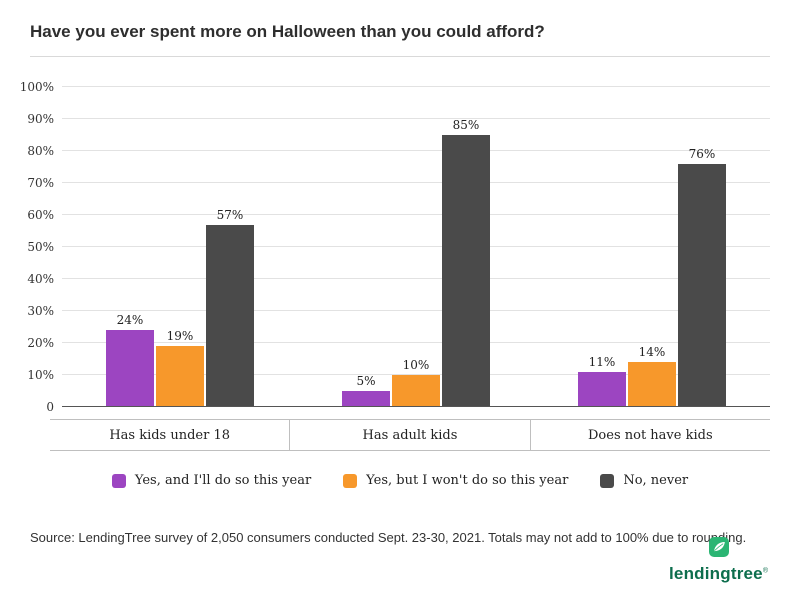  Describe the element at coordinates (40, 375) in the screenshot. I see `y-axis-tick-label: 10%` at that location.